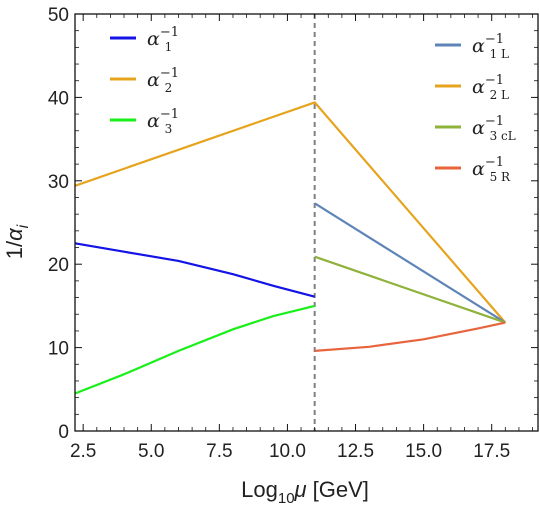 The width and height of the screenshot is (540, 508). Describe the element at coordinates (17, 241) in the screenshot. I see `y-axis-title: 1/αi` at that location.